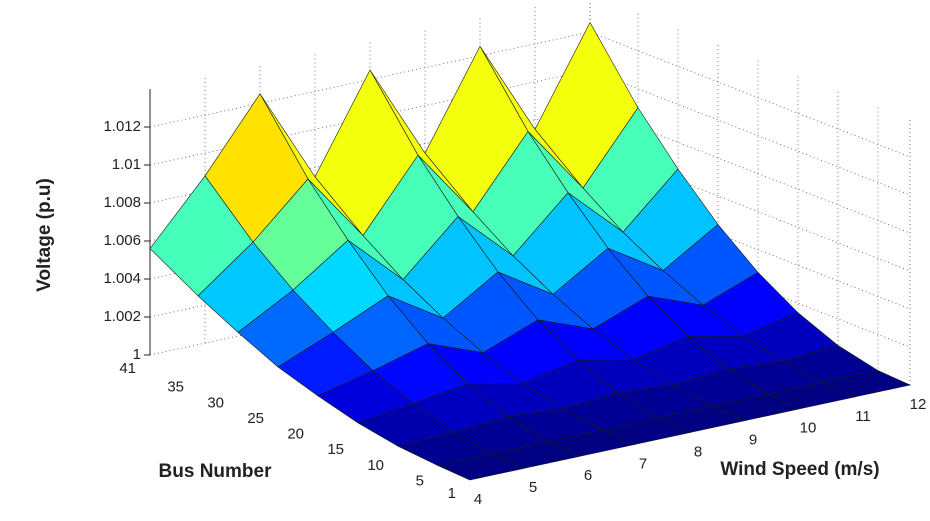 The image size is (930, 521). Describe the element at coordinates (122, 240) in the screenshot. I see `z-tick-label: 1.006` at that location.